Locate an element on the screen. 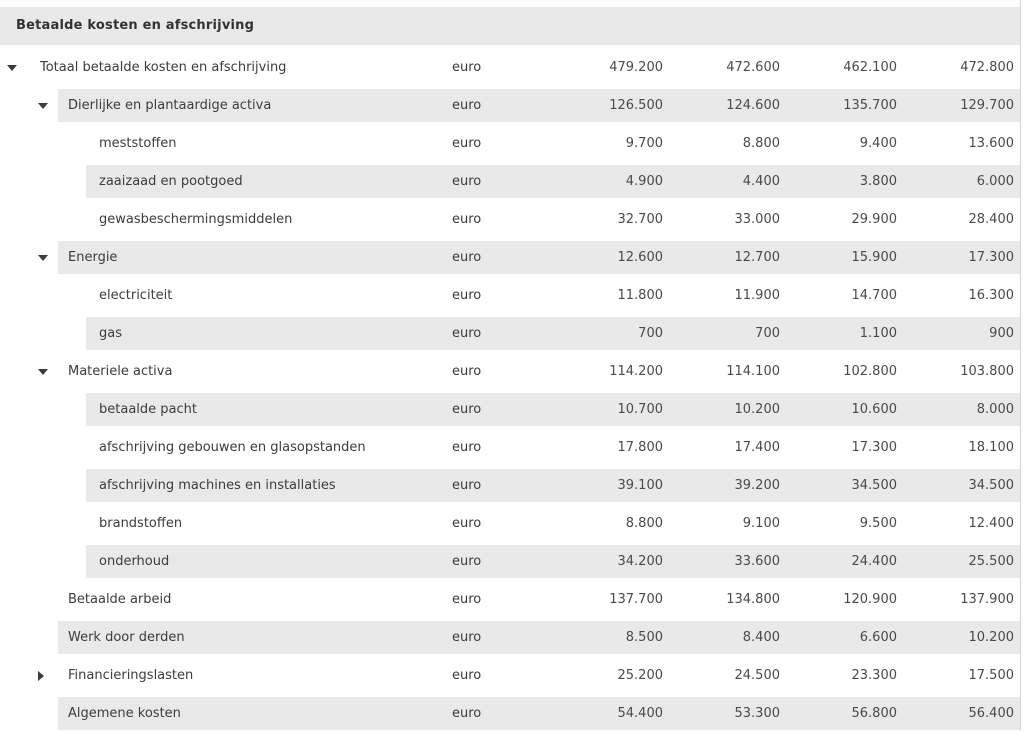 The width and height of the screenshot is (1024, 733). value-cell: 18.100 is located at coordinates (991, 447).